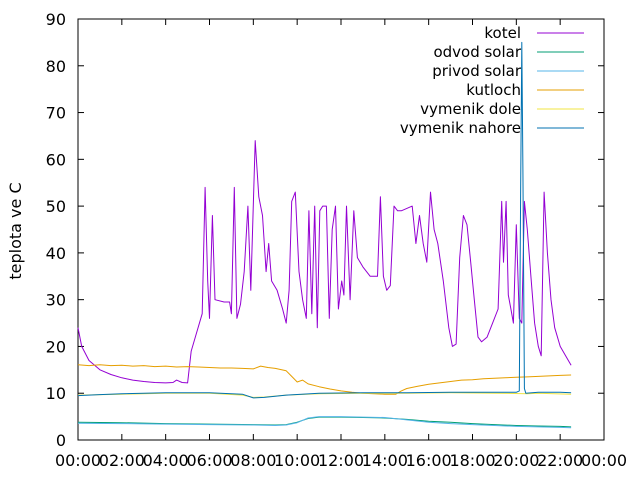  I want to click on x-tick-label: 22:00, so click(560, 460).